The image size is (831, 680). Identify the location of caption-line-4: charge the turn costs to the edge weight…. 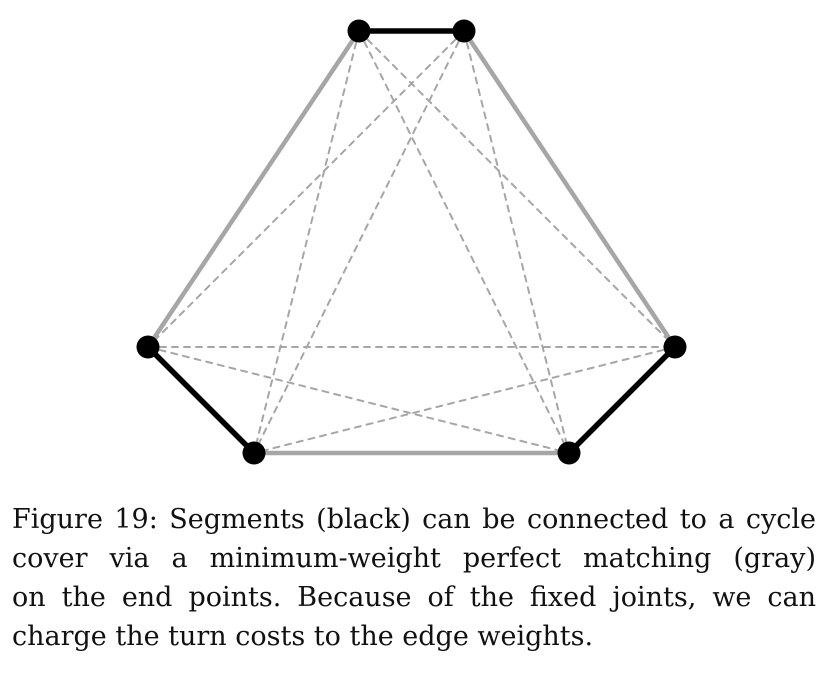
(303, 636).